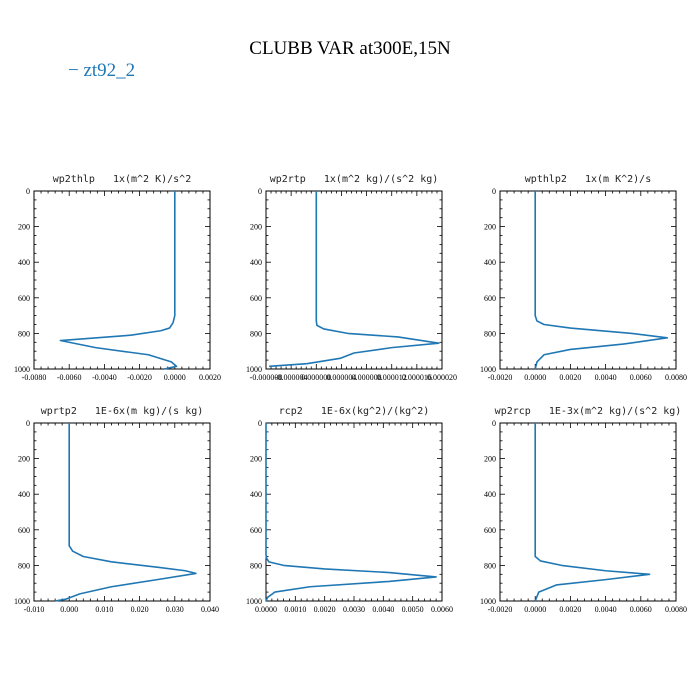 This screenshot has width=700, height=700. I want to click on x-tick-label: 0.000012, so click(392, 377).